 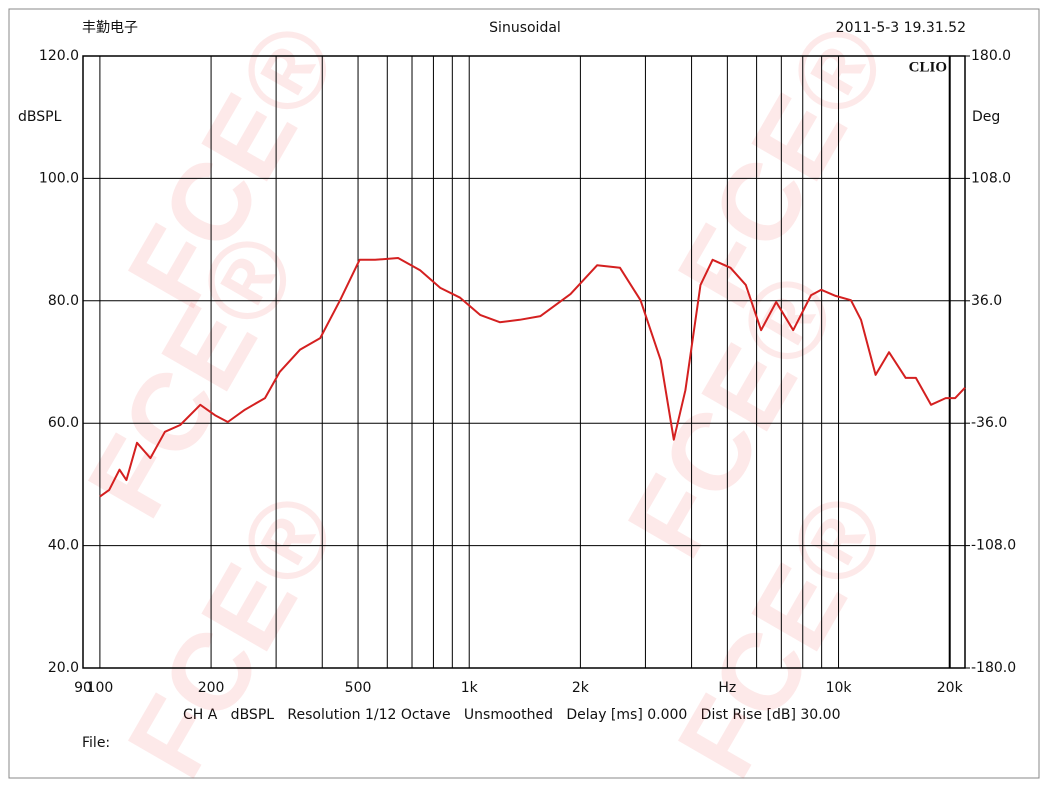 I want to click on y-tick-label: 40.0, so click(x=63, y=546).